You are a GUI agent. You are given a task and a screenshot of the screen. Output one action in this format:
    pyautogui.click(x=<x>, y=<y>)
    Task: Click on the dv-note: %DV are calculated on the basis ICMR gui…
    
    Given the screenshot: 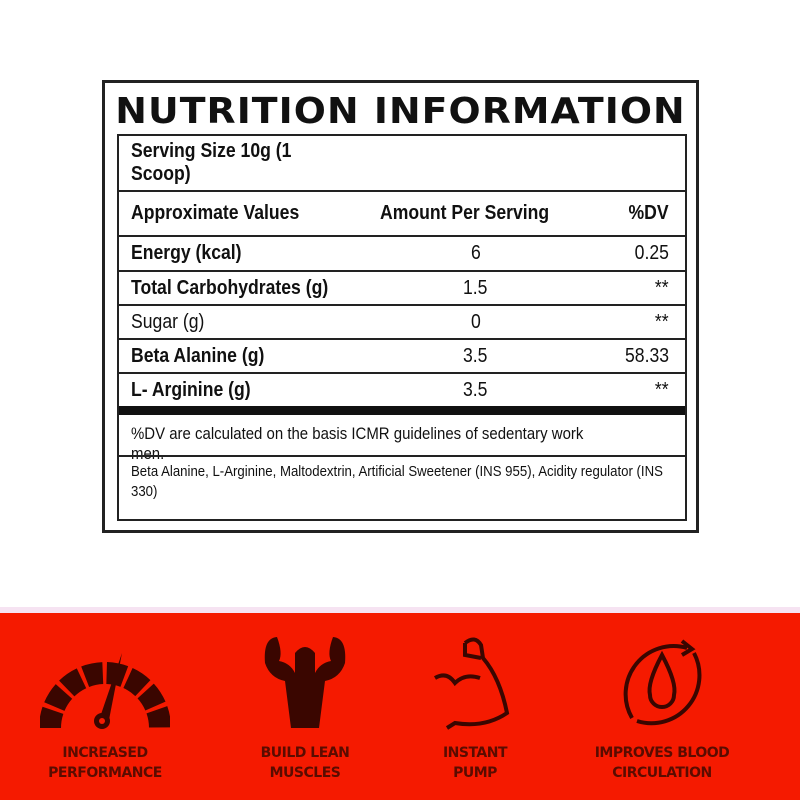 What is the action you would take?
    pyautogui.click(x=357, y=443)
    